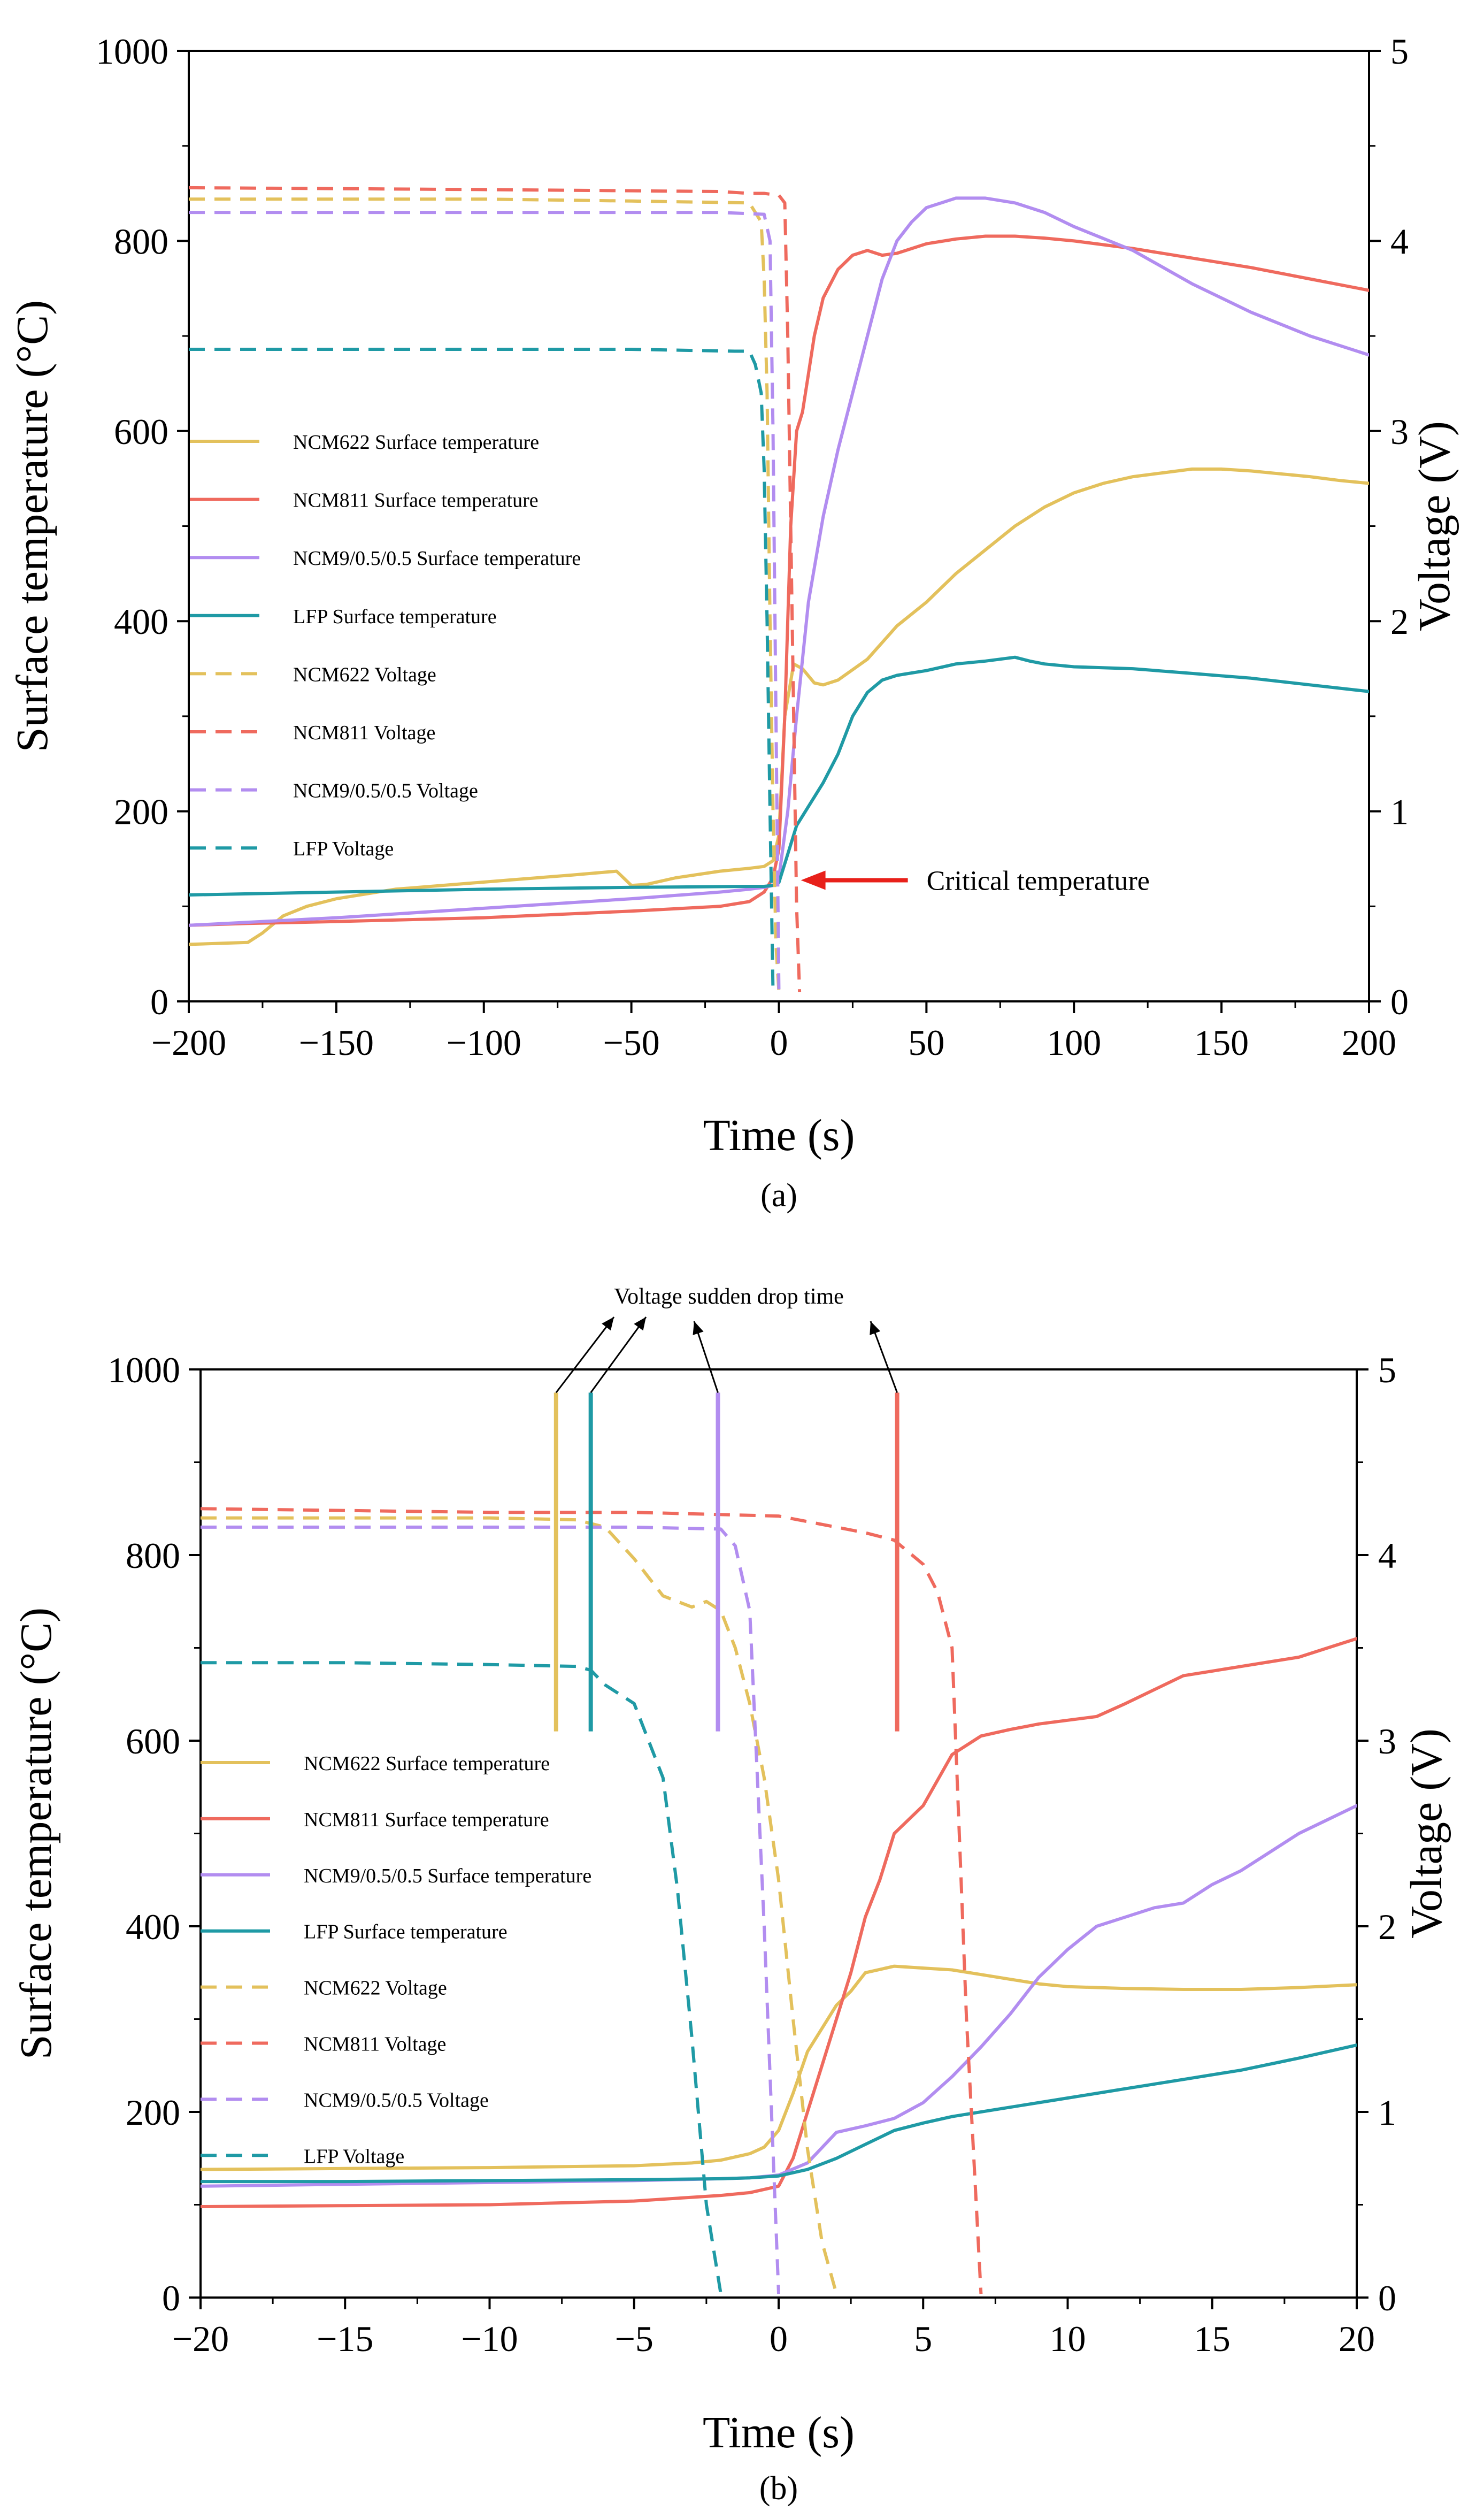 The height and width of the screenshot is (2519, 1484). I want to click on x-tick-label: 150, so click(1221, 1042).